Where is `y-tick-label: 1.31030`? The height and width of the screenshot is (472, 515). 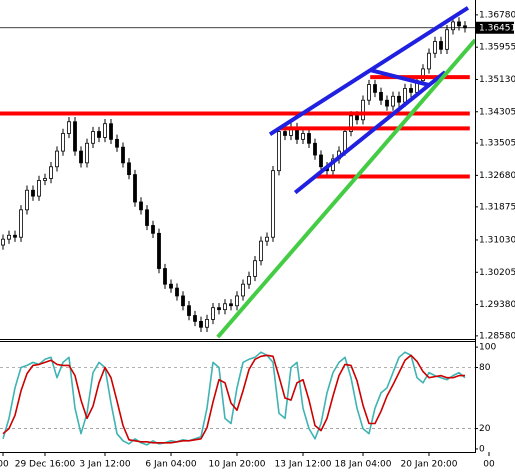 y-tick-label: 1.31030 is located at coordinates (497, 240).